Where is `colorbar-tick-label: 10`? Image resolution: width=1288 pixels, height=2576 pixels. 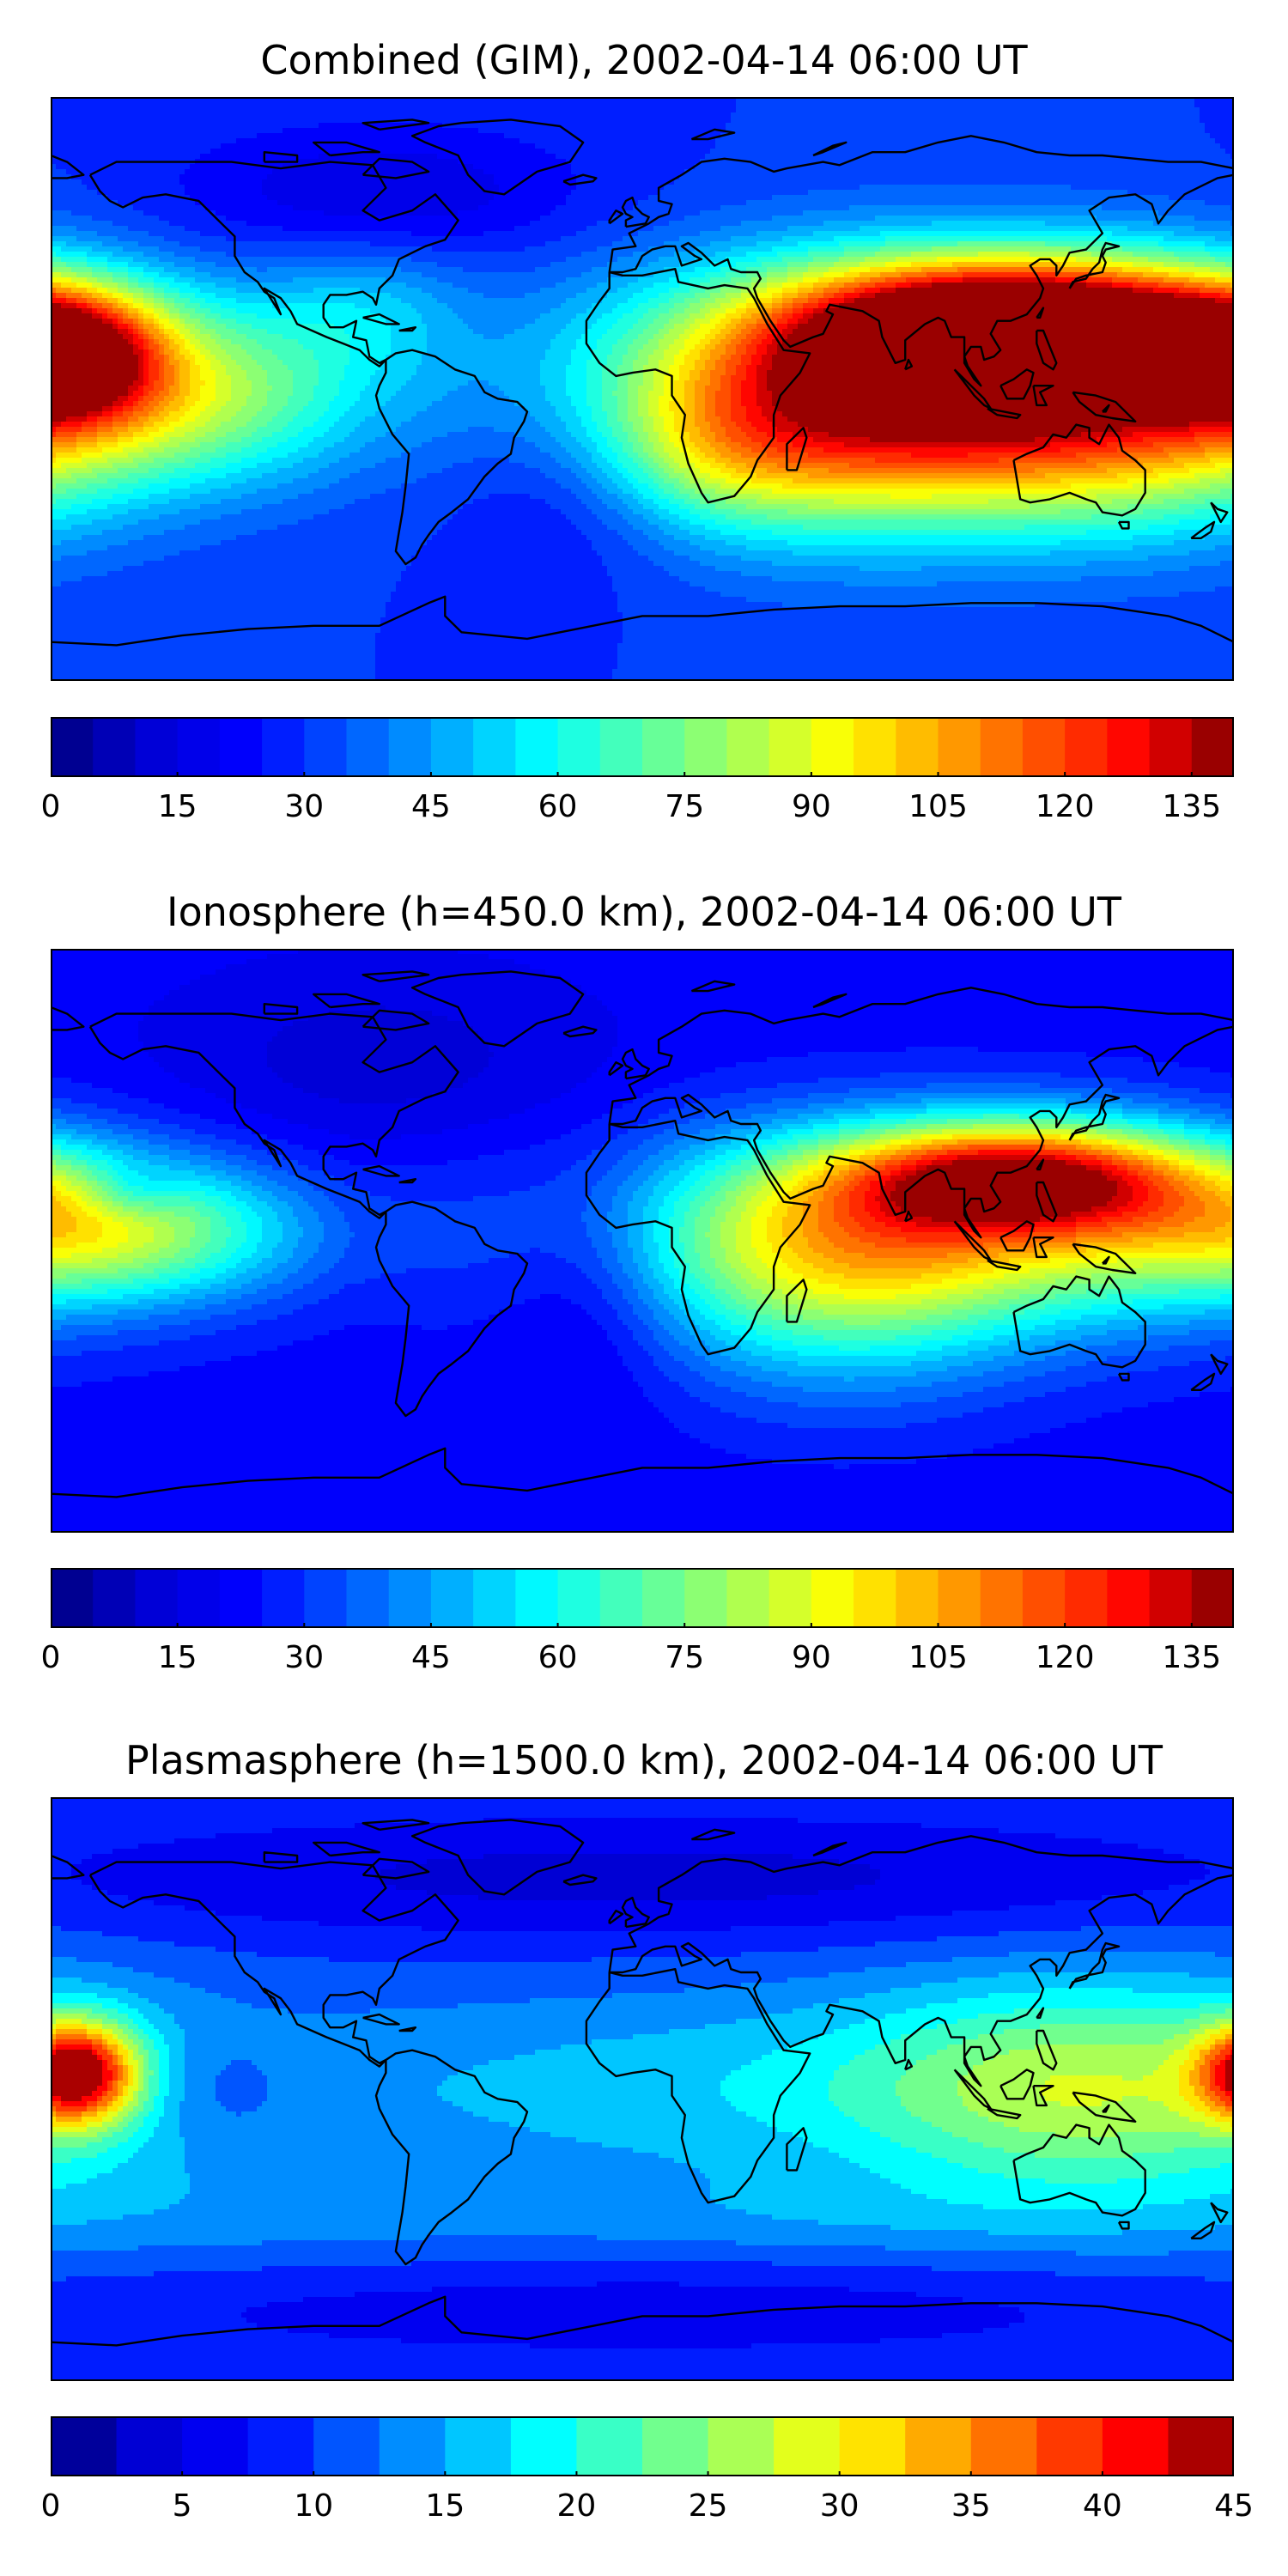 colorbar-tick-label: 10 is located at coordinates (314, 2506).